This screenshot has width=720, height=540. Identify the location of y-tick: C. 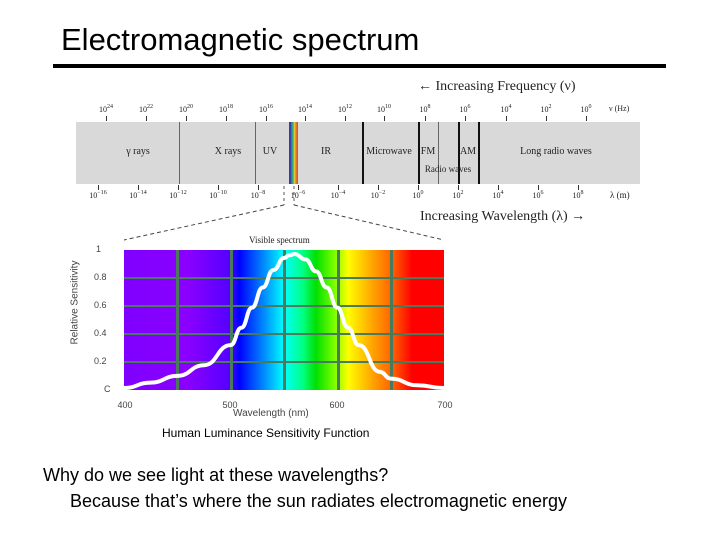
(107, 389).